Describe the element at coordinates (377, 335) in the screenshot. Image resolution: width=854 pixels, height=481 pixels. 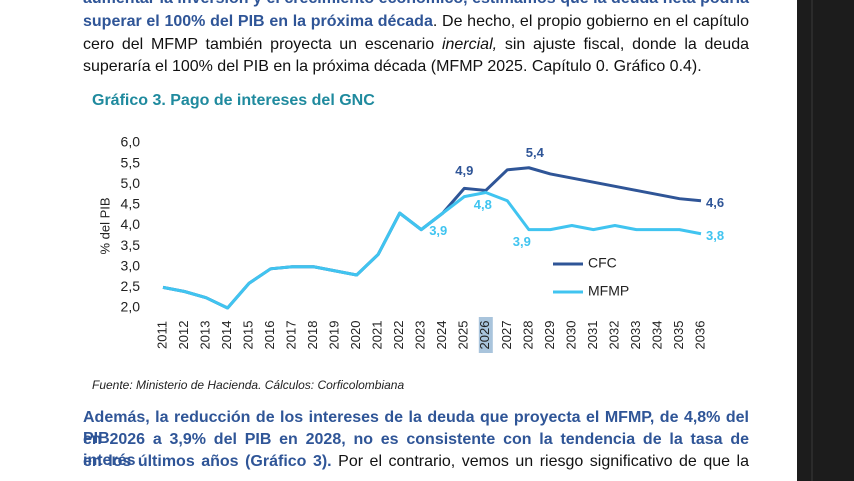
I see `x-tick-label: 2021` at that location.